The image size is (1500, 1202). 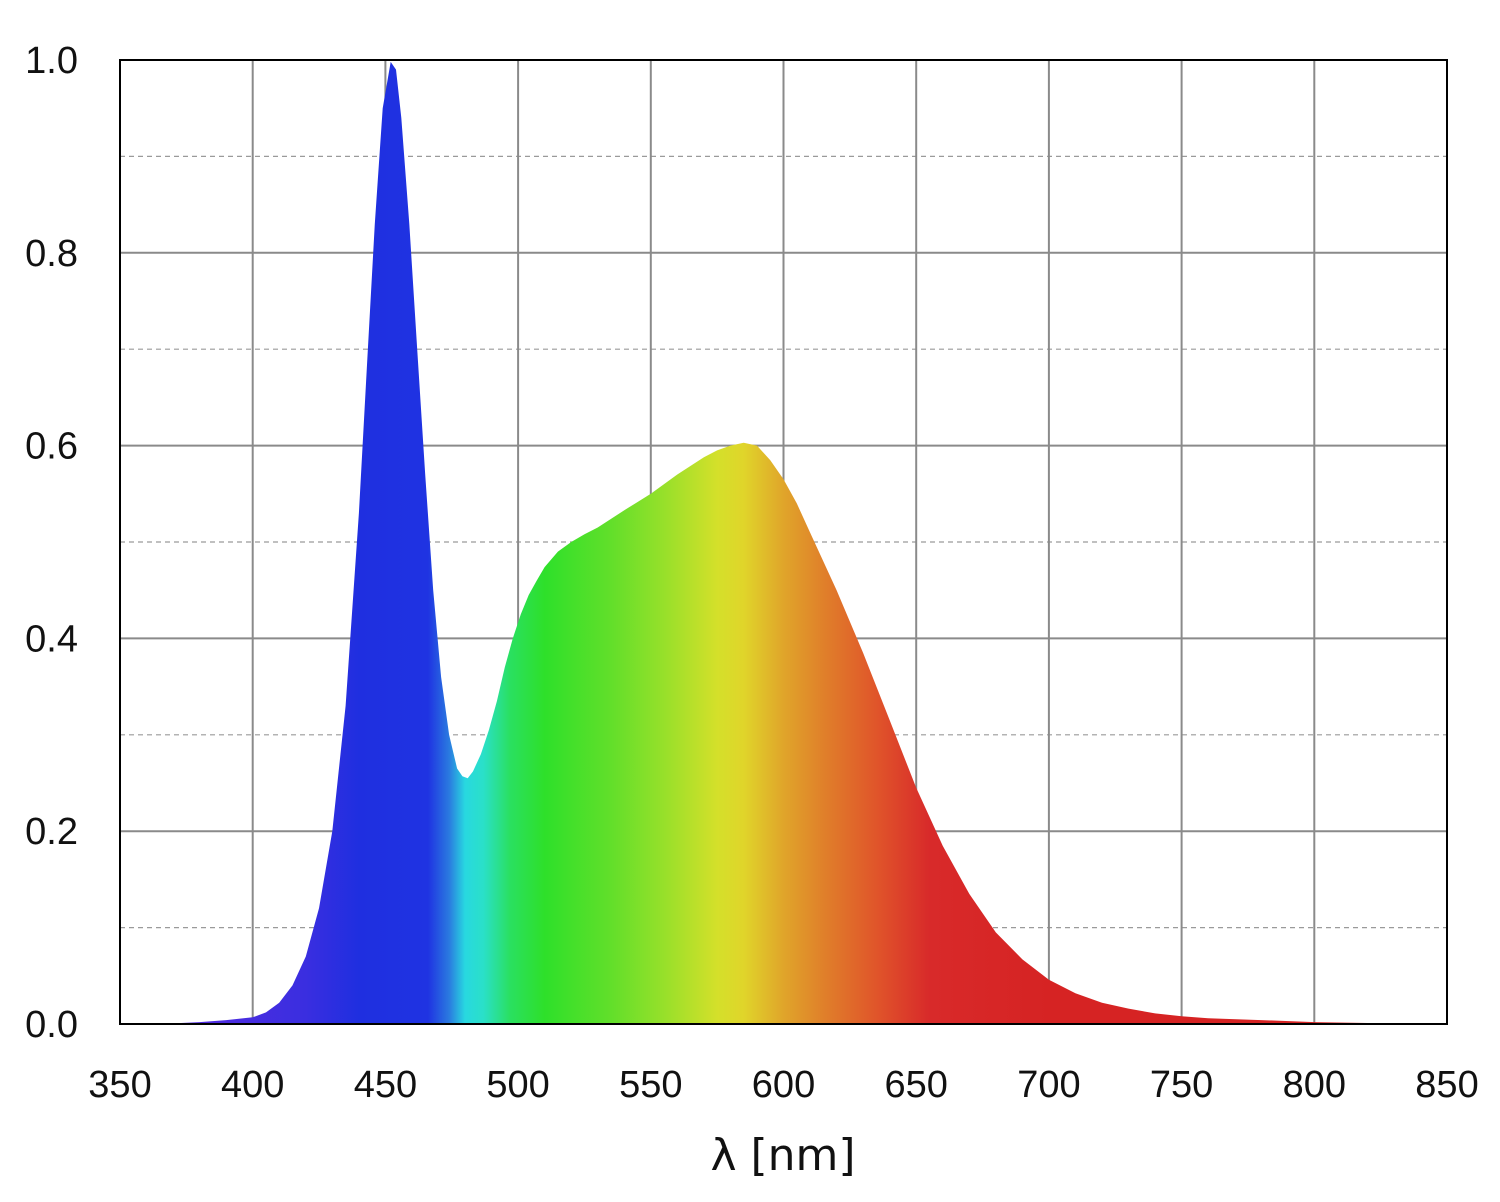 I want to click on y-tick-label: 0.6, so click(x=51, y=447).